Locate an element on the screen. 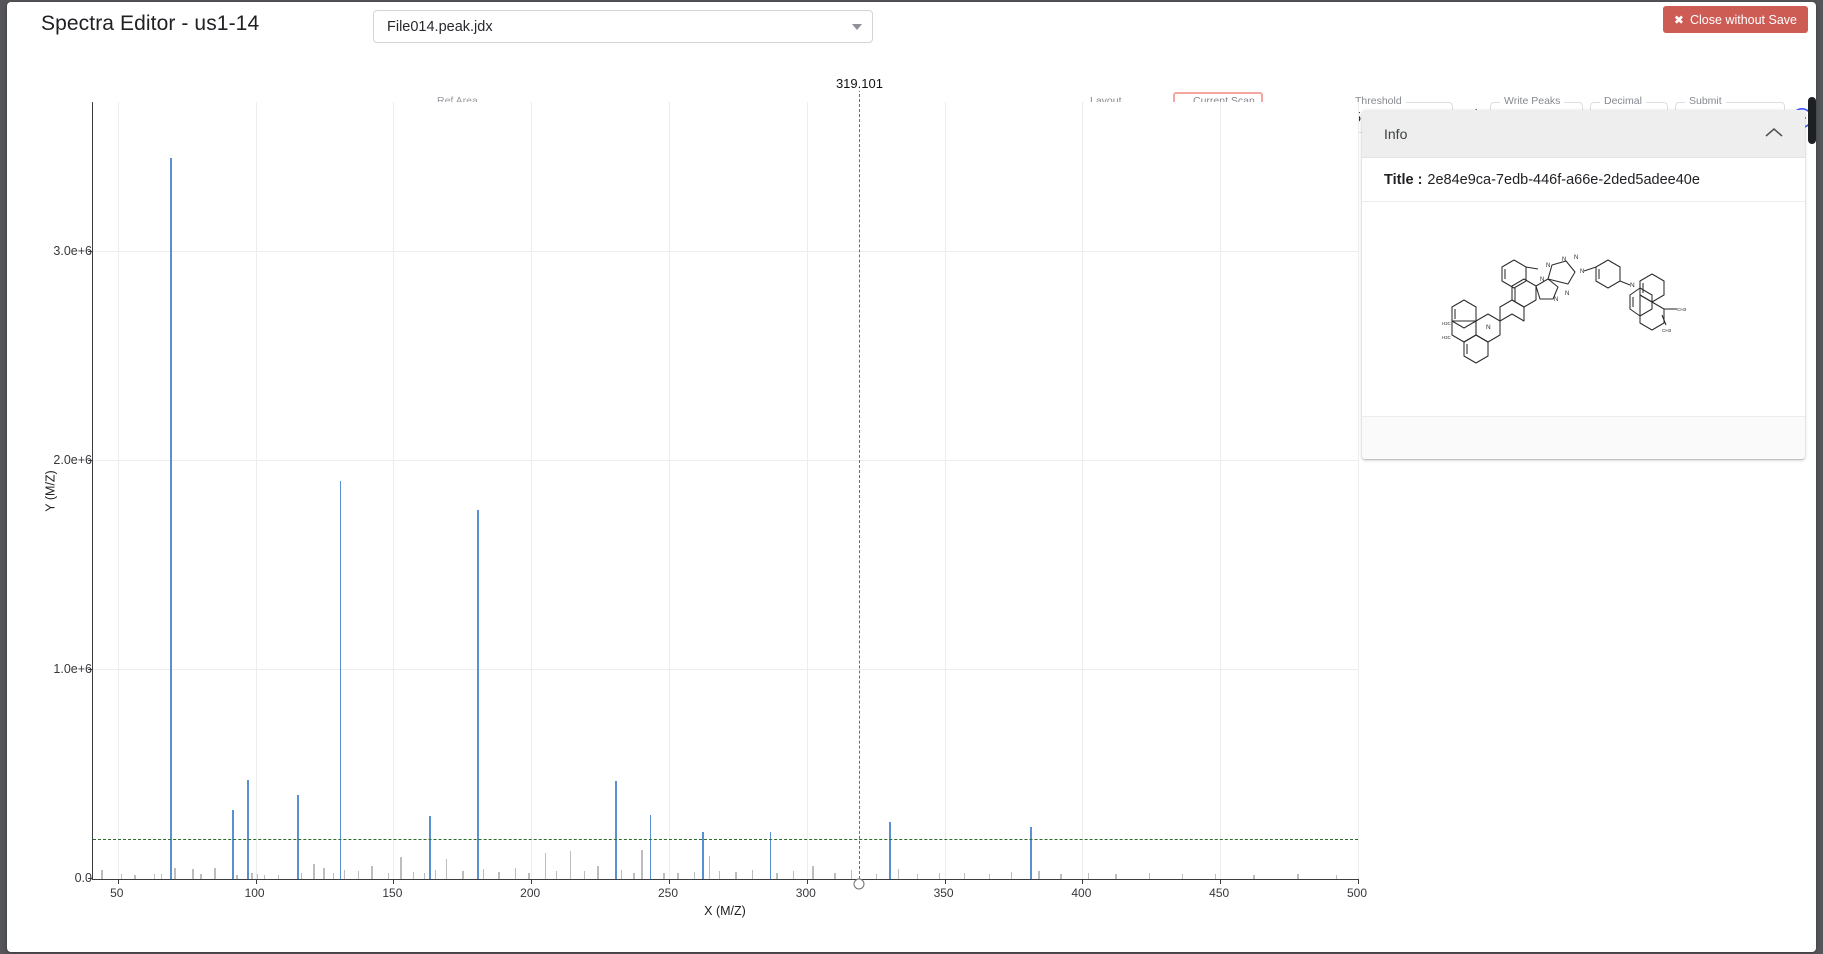 This screenshot has height=954, width=1823. x-tick-mark is located at coordinates (807, 881).